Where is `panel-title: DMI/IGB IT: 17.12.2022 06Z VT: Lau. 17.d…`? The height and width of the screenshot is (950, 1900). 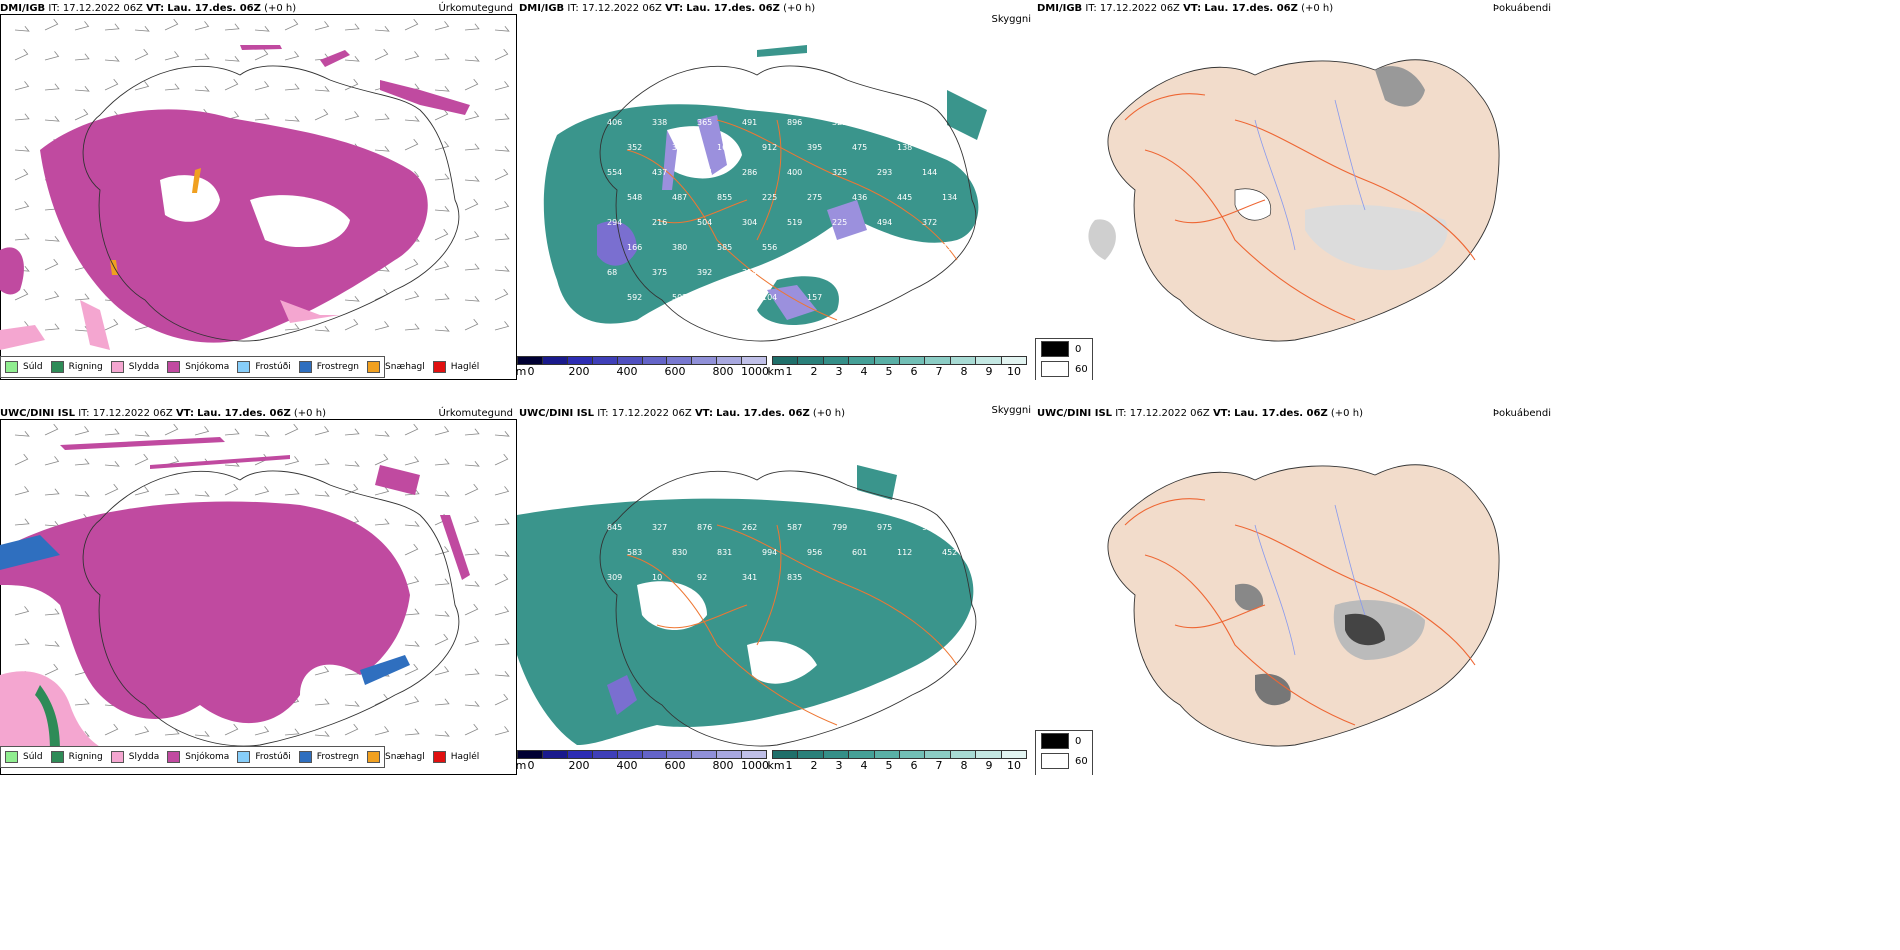
panel-title: DMI/IGB IT: 17.12.2022 06Z VT: Lau. 17.d… is located at coordinates (667, 8).